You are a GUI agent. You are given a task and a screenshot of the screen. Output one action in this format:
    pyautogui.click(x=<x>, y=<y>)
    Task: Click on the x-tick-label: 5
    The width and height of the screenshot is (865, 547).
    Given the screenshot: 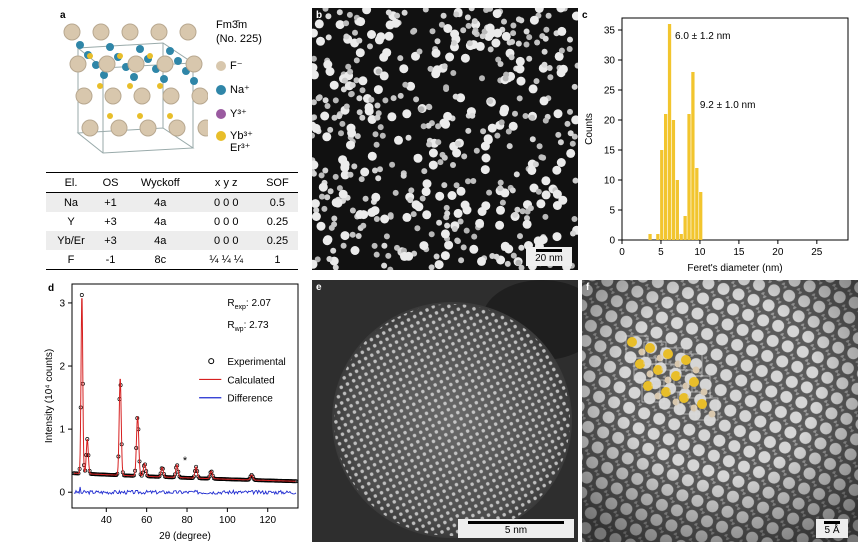 What is the action you would take?
    pyautogui.click(x=661, y=252)
    